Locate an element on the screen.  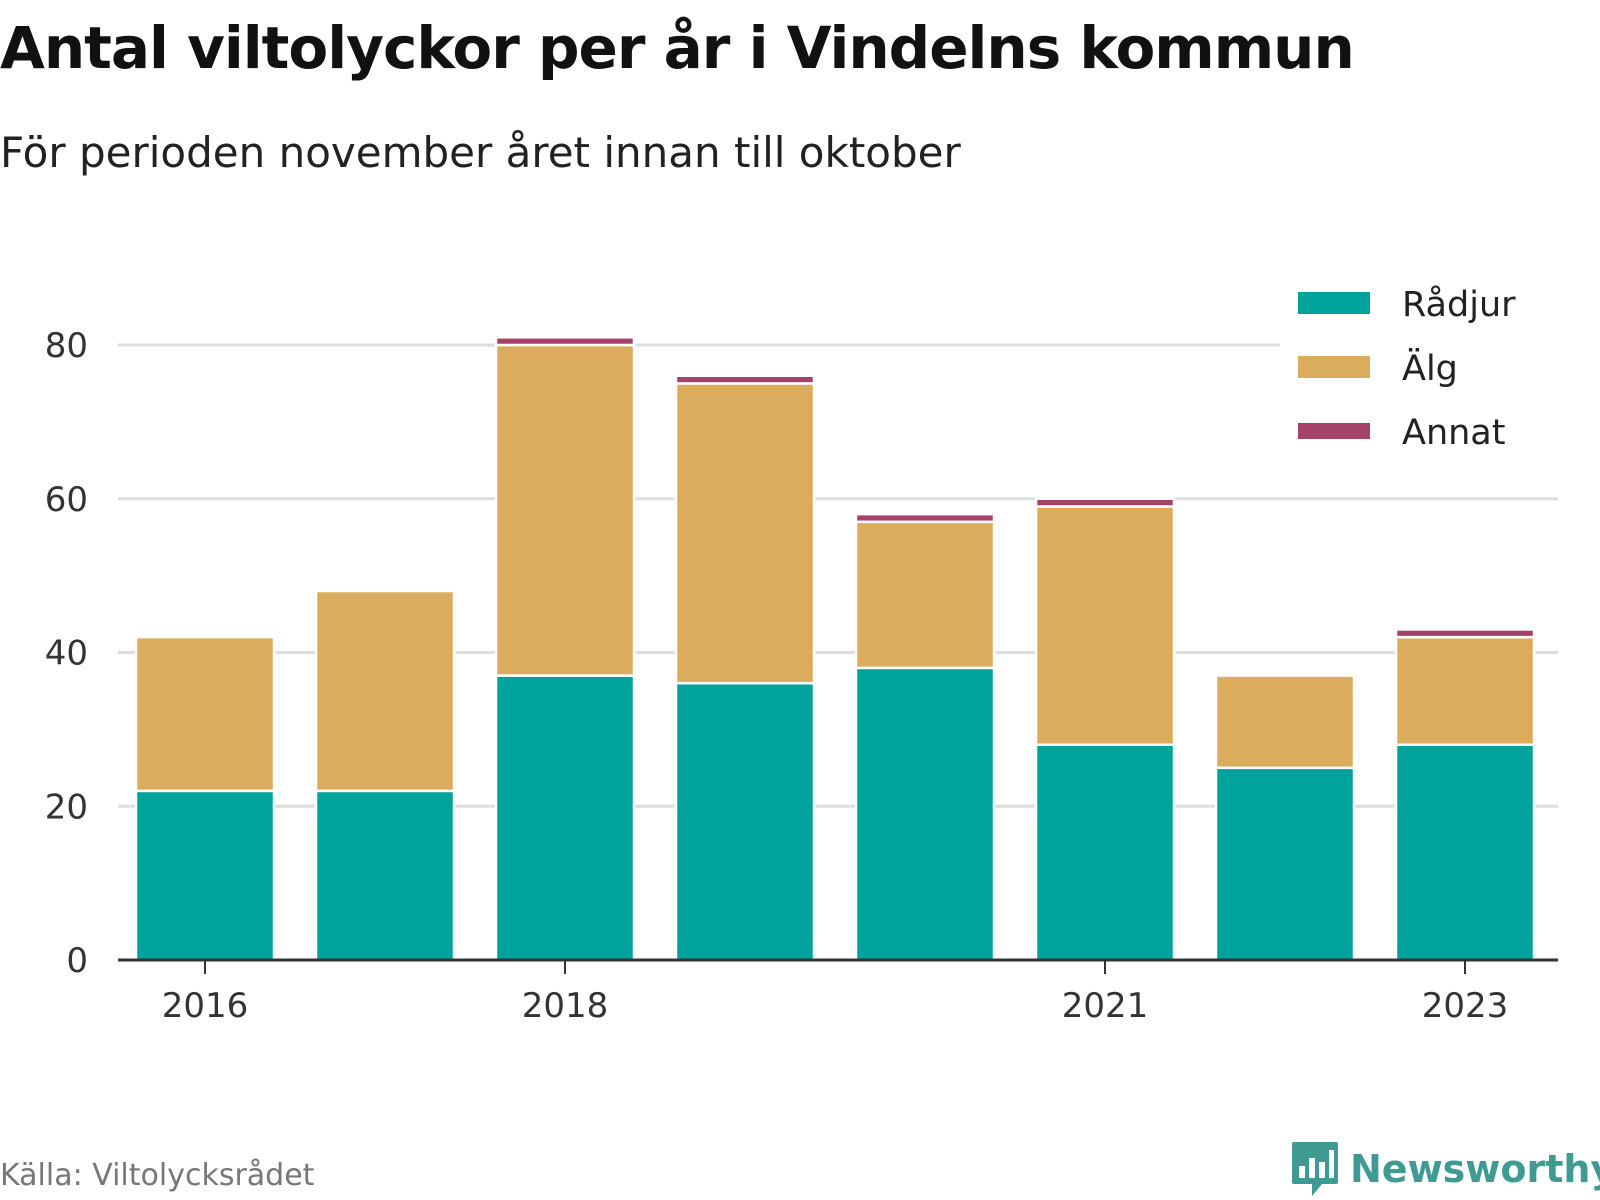
legend-swatch-annat is located at coordinates (1334, 431).